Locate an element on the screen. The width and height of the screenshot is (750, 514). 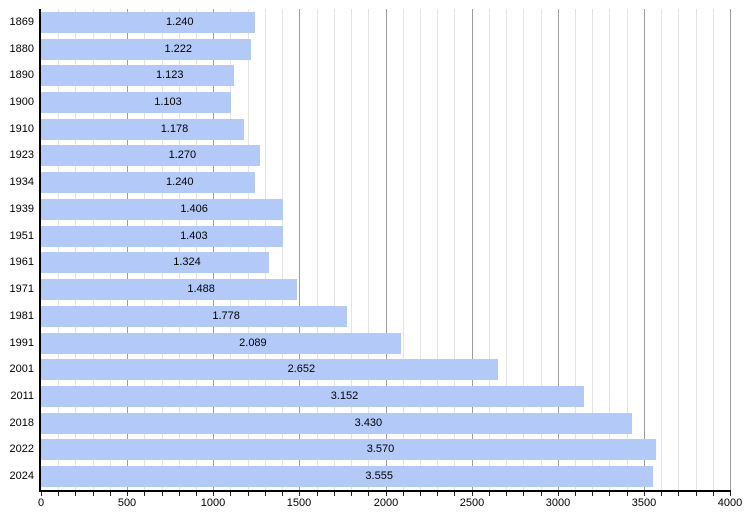
y-axis-label: 1910 is located at coordinates (21, 128).